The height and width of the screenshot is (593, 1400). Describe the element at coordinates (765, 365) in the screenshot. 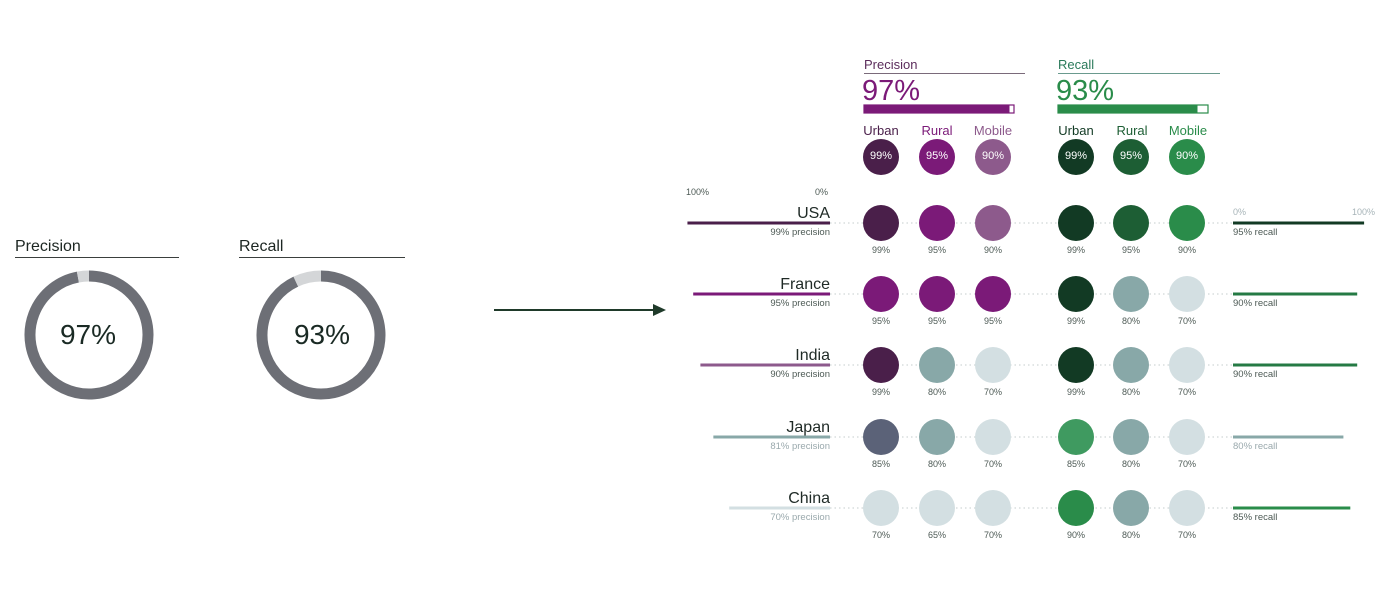

I see `precision-bar-india` at that location.